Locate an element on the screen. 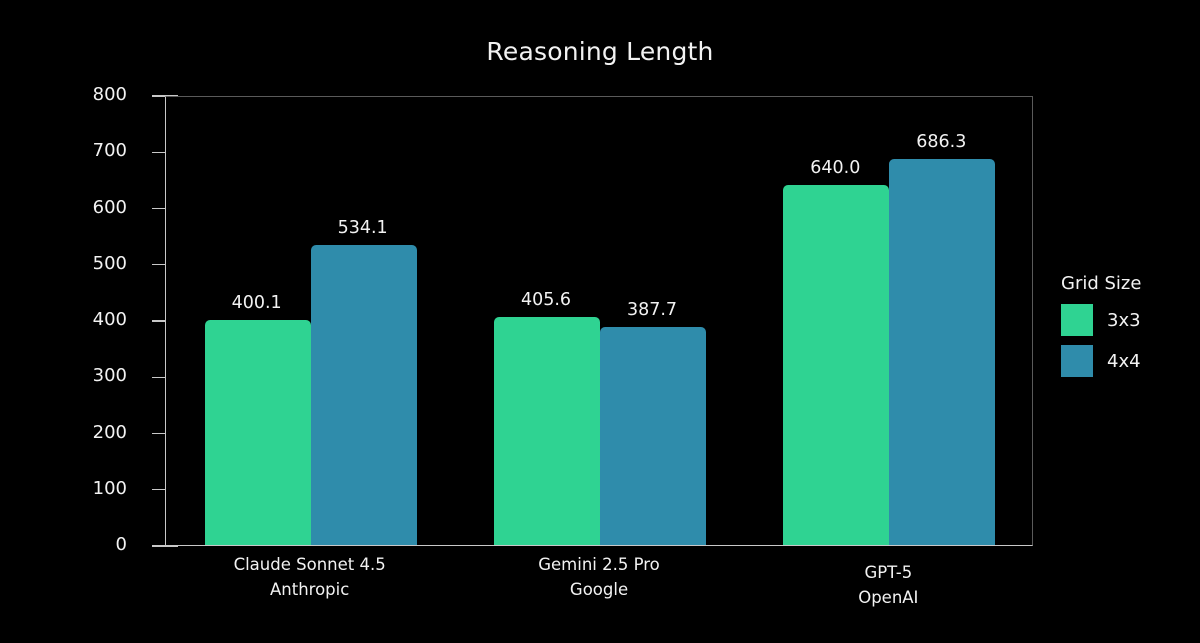  legend-label: 4x4 is located at coordinates (1124, 361).